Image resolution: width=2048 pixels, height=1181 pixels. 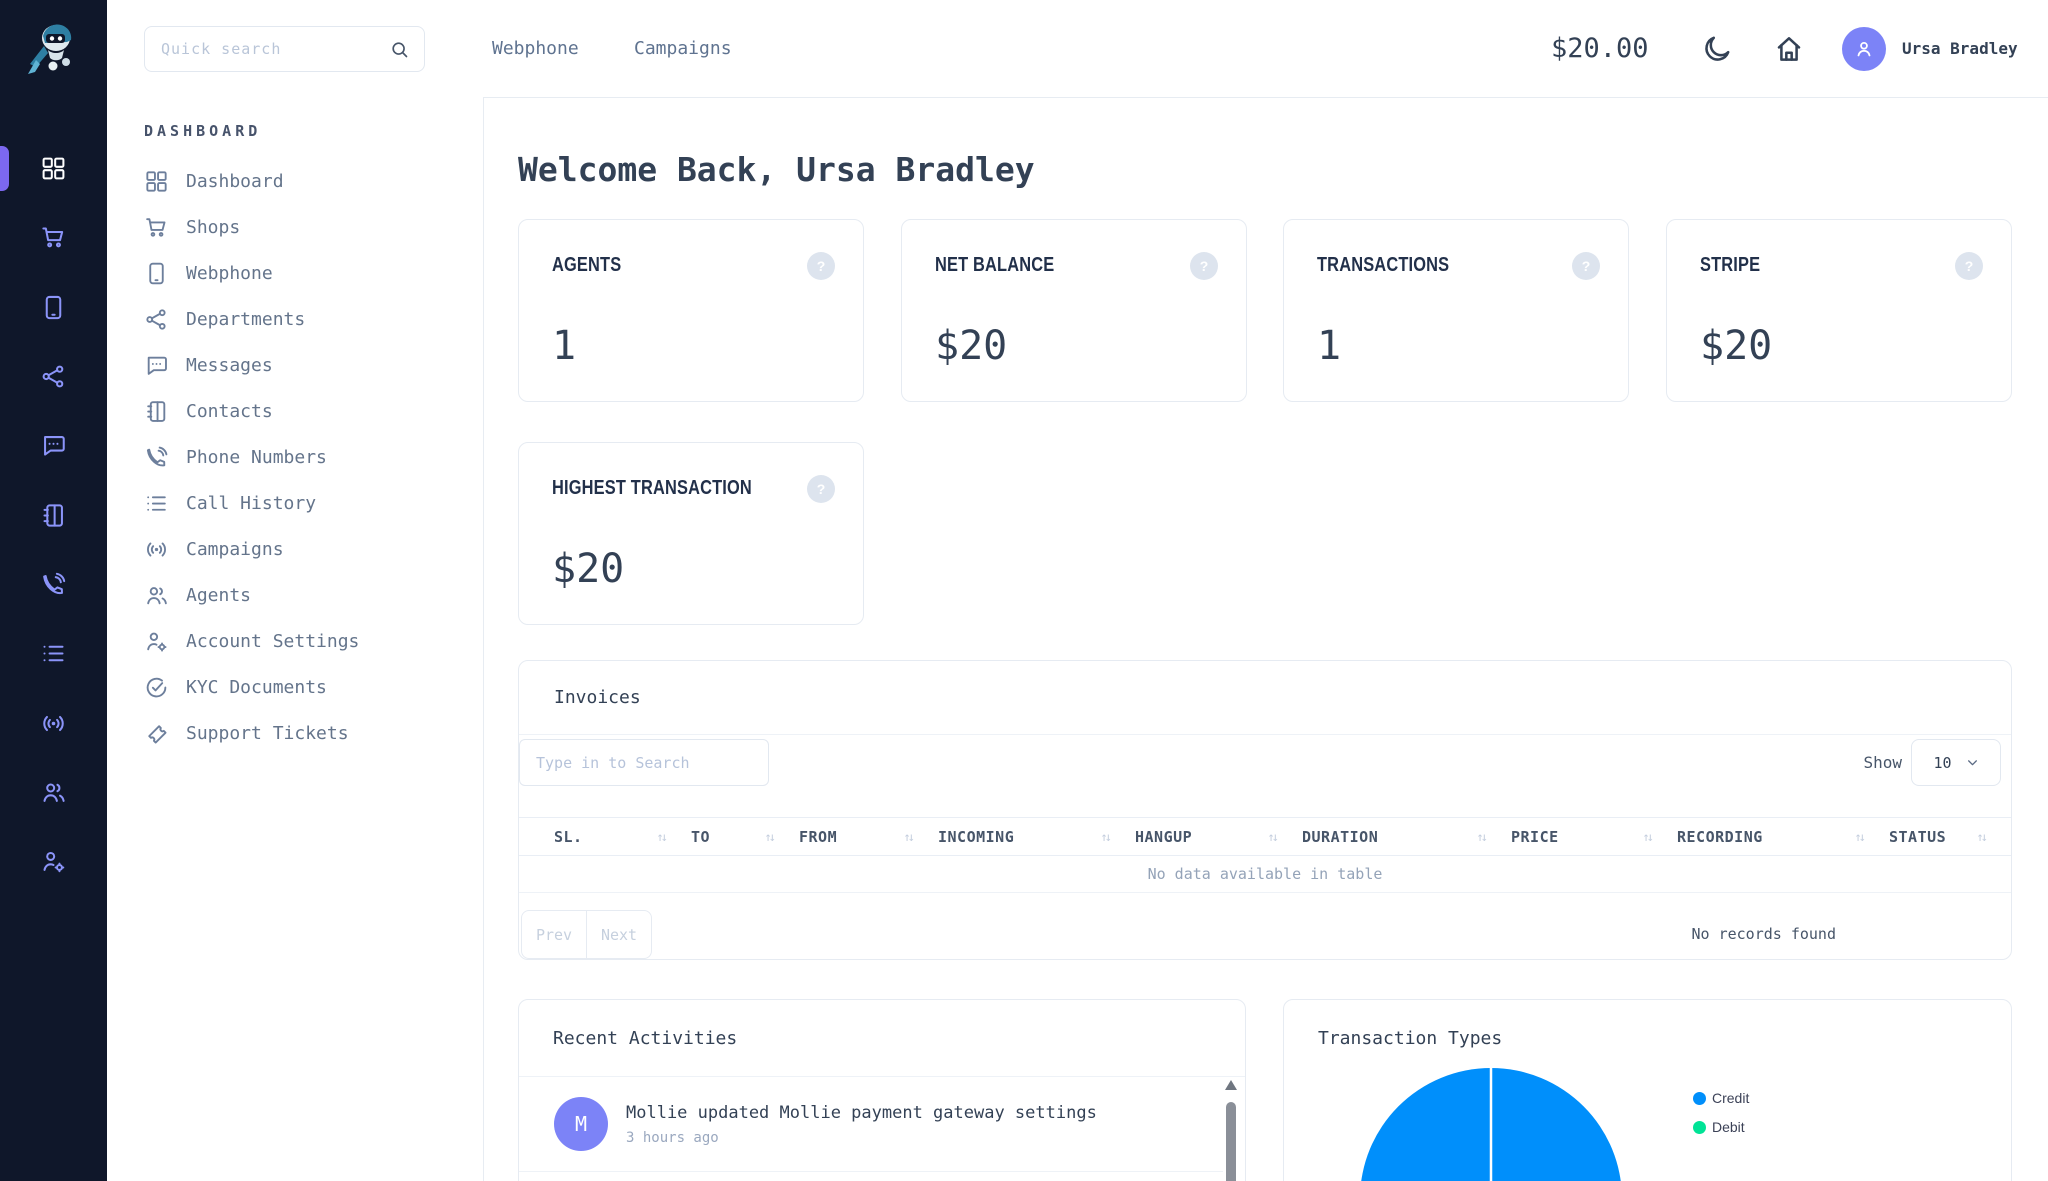 I want to click on sidebar-item-kyc-documents: KYC Documents, so click(x=295, y=687).